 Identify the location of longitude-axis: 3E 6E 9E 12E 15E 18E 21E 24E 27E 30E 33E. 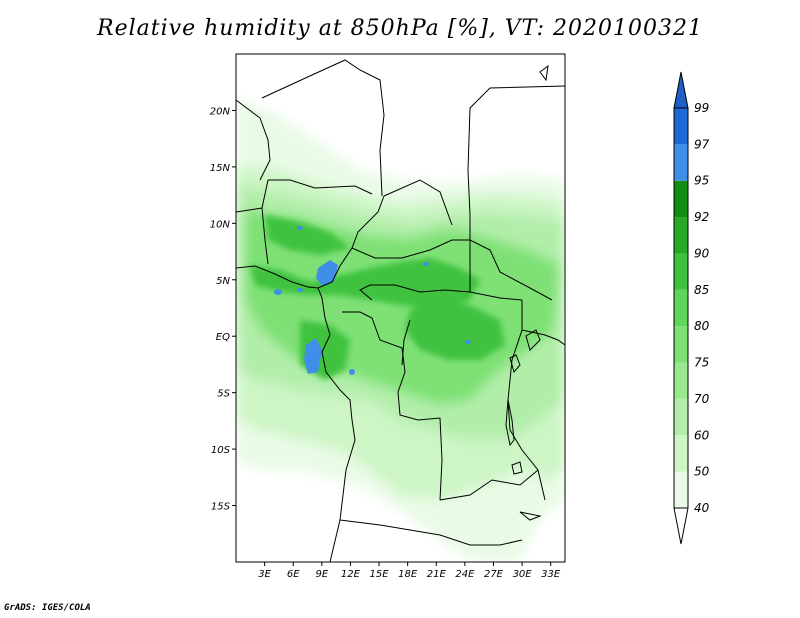
(409, 571).